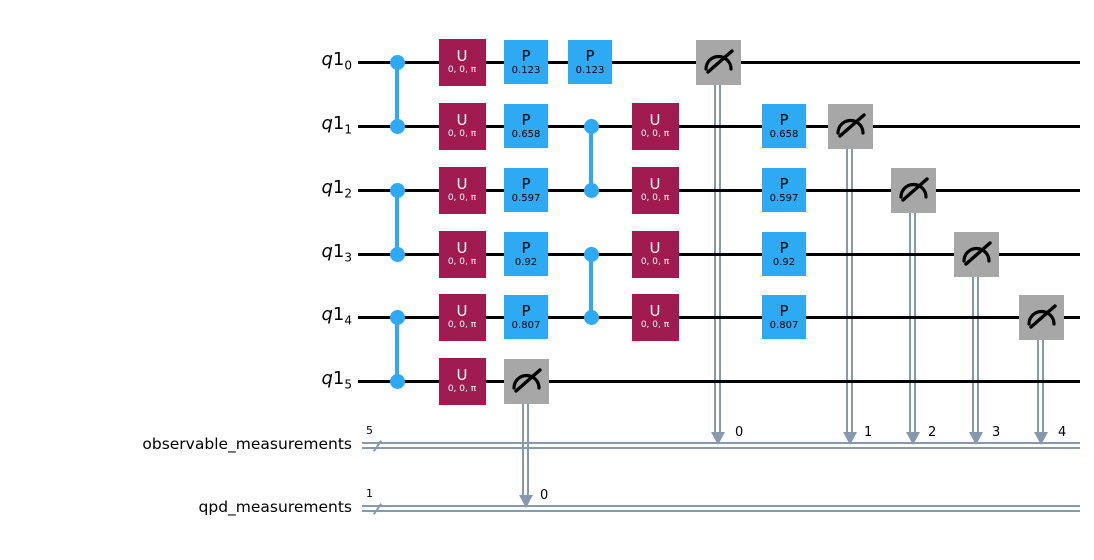 This screenshot has height=560, width=1094. I want to click on p-gate: P 0.807, so click(526, 317).